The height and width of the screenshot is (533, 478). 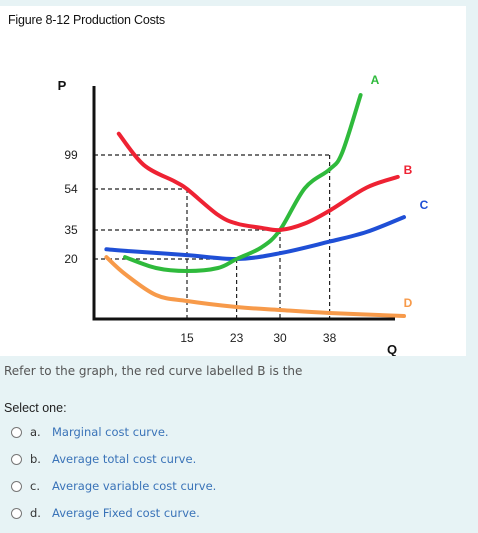 I want to click on option-a-text: Marginal cost curve., so click(x=110, y=432).